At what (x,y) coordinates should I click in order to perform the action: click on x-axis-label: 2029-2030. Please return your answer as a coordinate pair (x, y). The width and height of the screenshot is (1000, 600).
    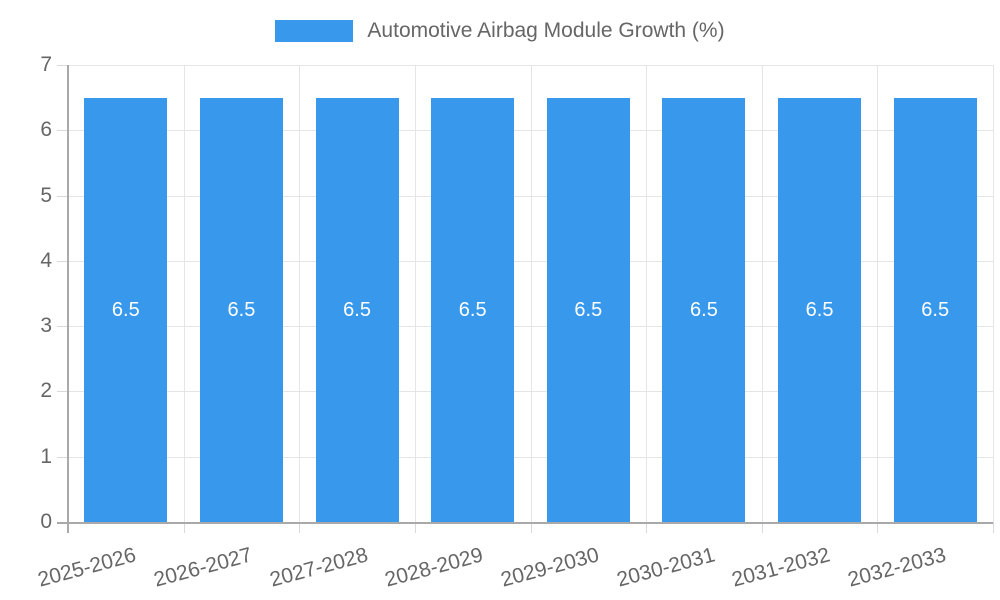
    Looking at the image, I should click on (550, 567).